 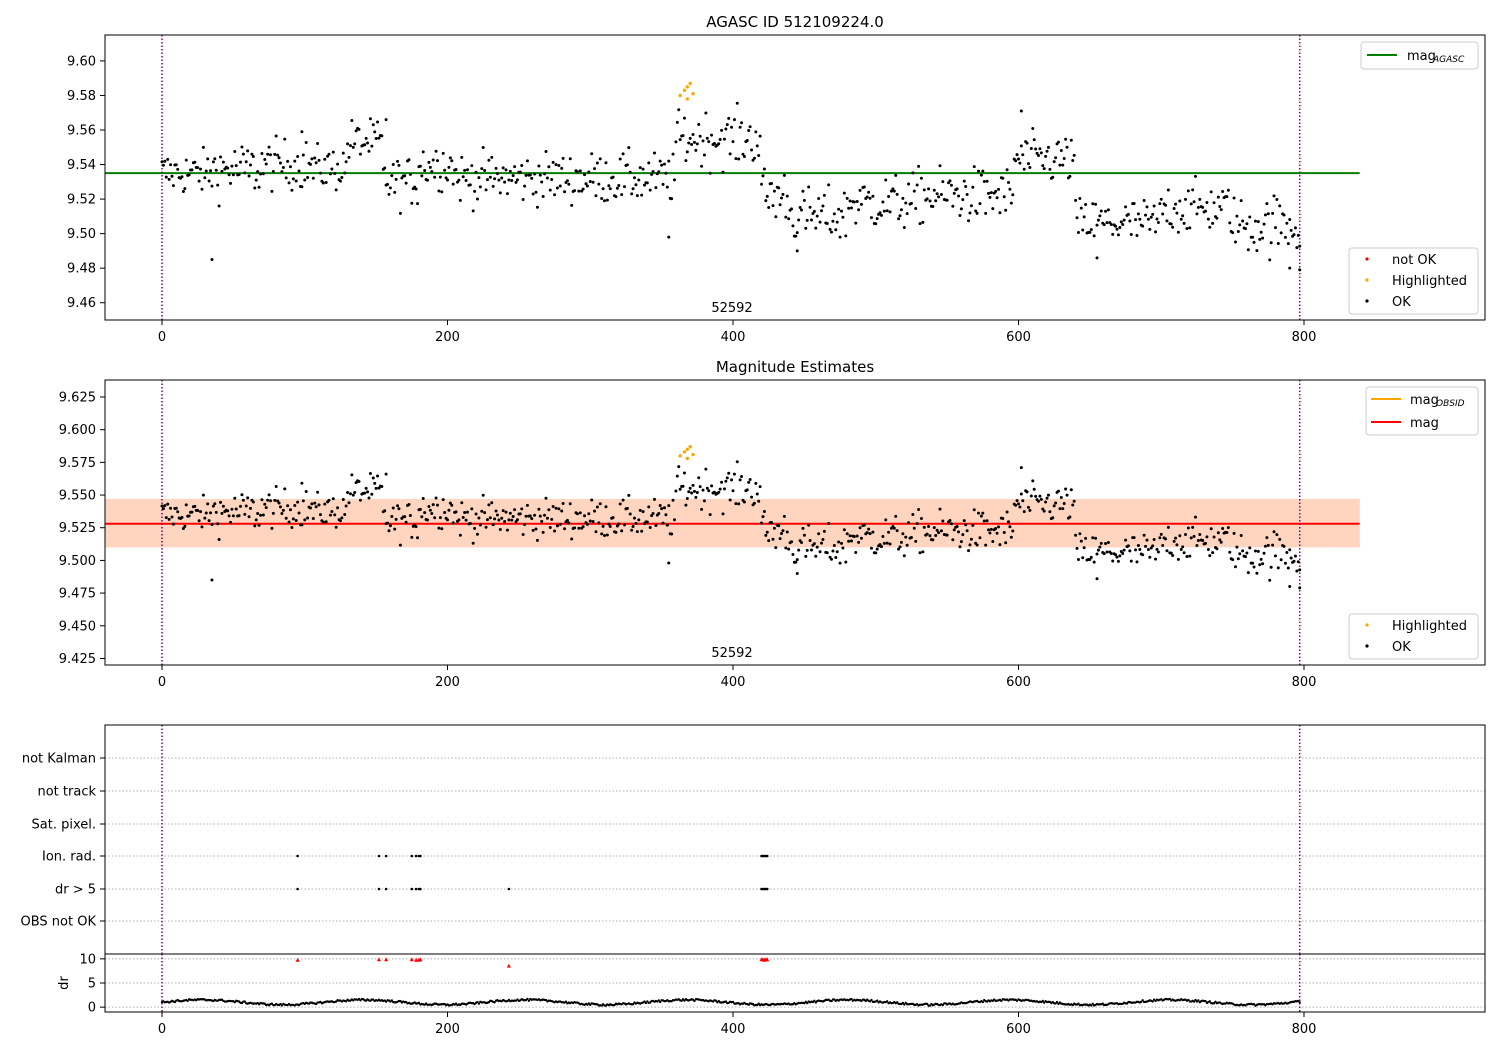 I want to click on x-tick-label: 200, so click(x=447, y=1029).